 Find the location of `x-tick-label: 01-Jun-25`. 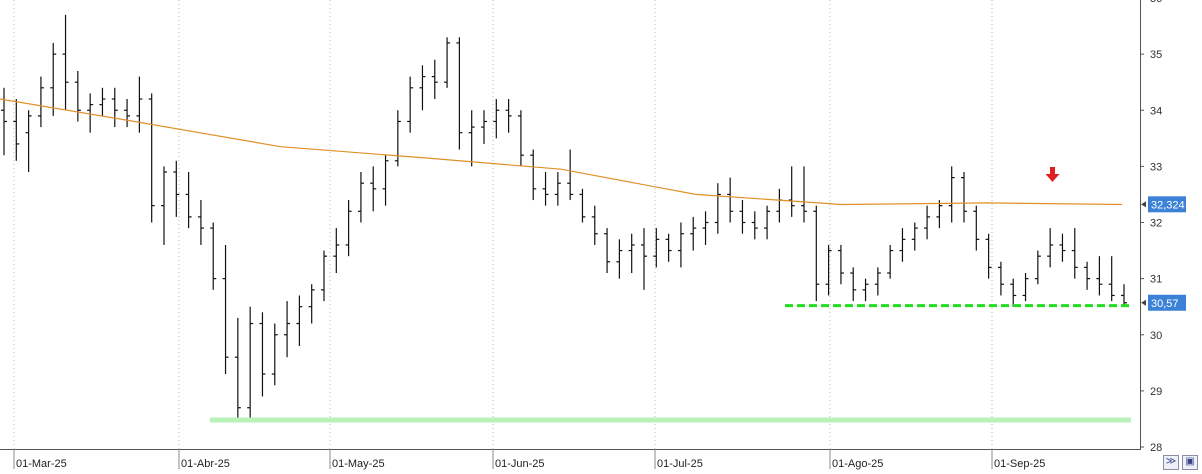

x-tick-label: 01-Jun-25 is located at coordinates (520, 464).